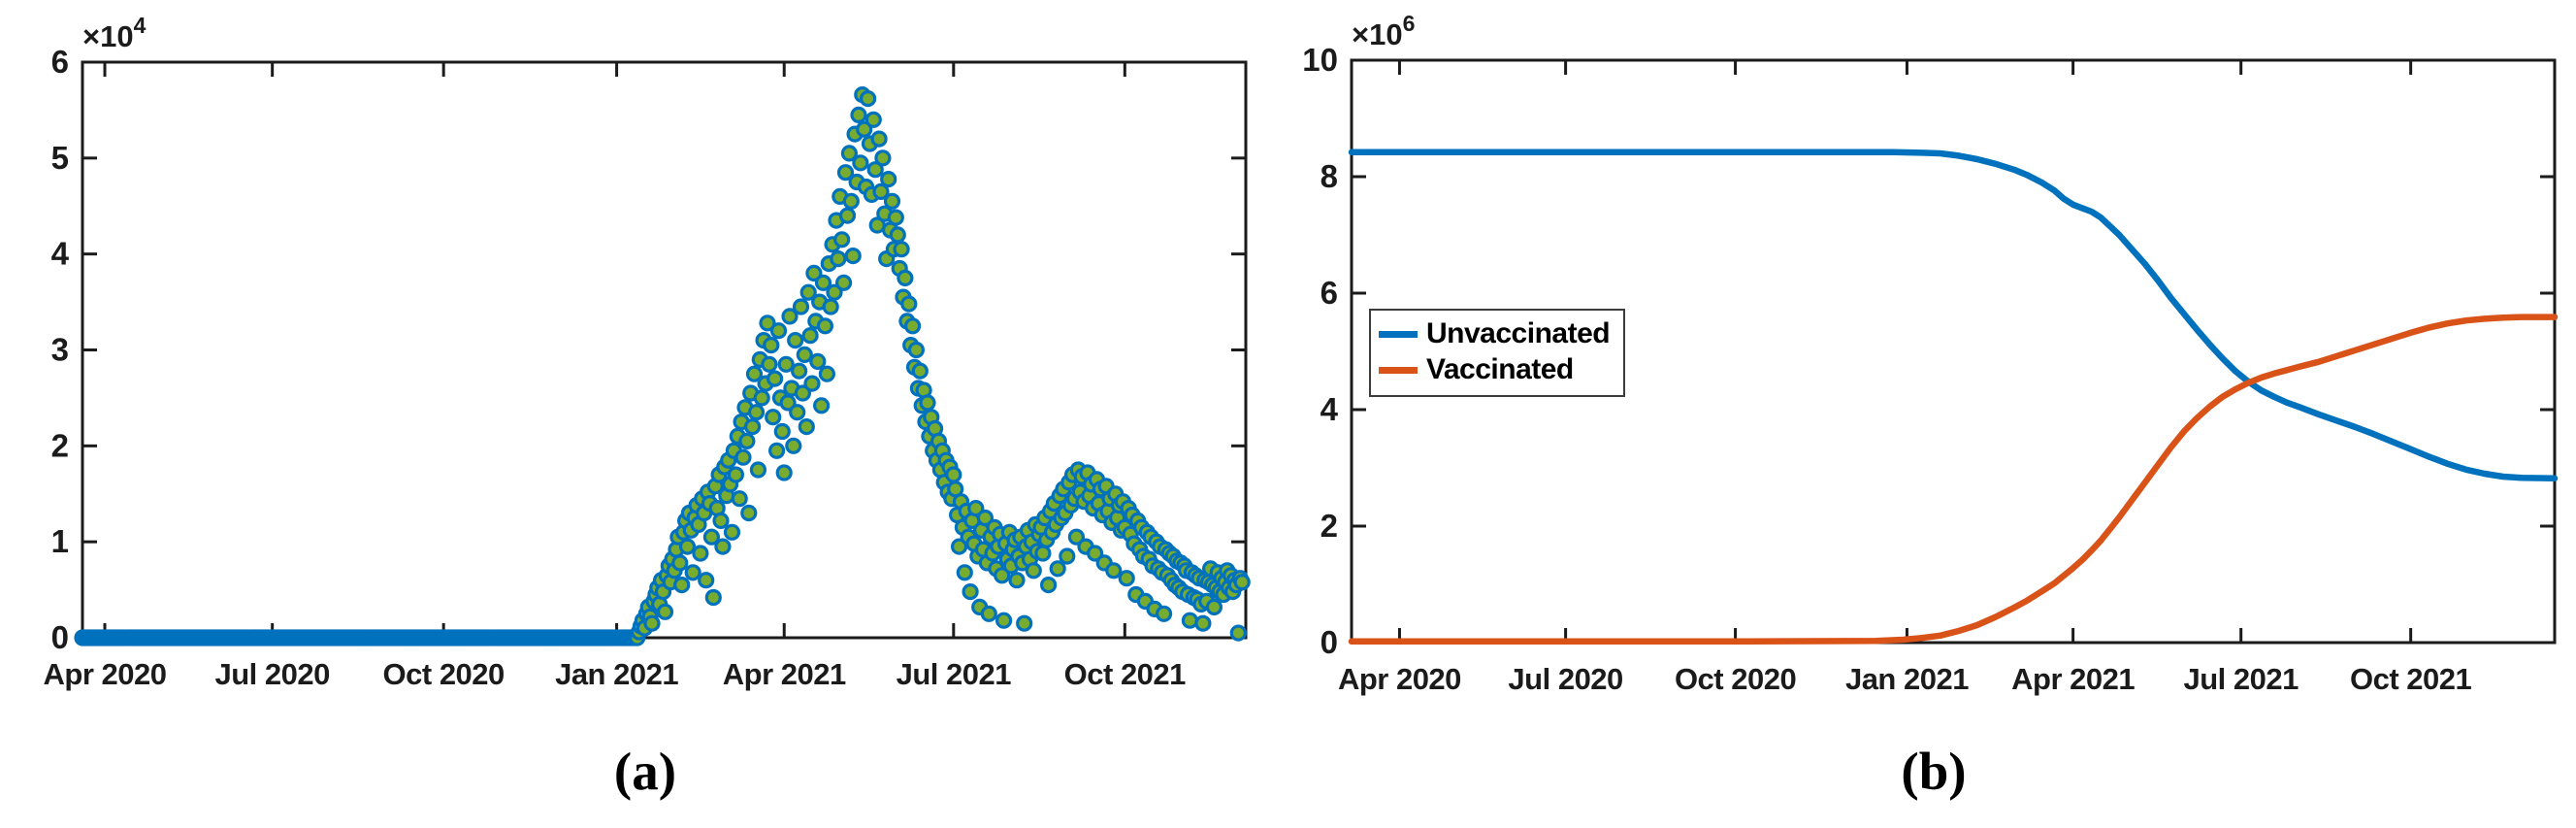 The height and width of the screenshot is (828, 2576). I want to click on y-axis-exponent-label: ×10⁴, so click(114, 33).